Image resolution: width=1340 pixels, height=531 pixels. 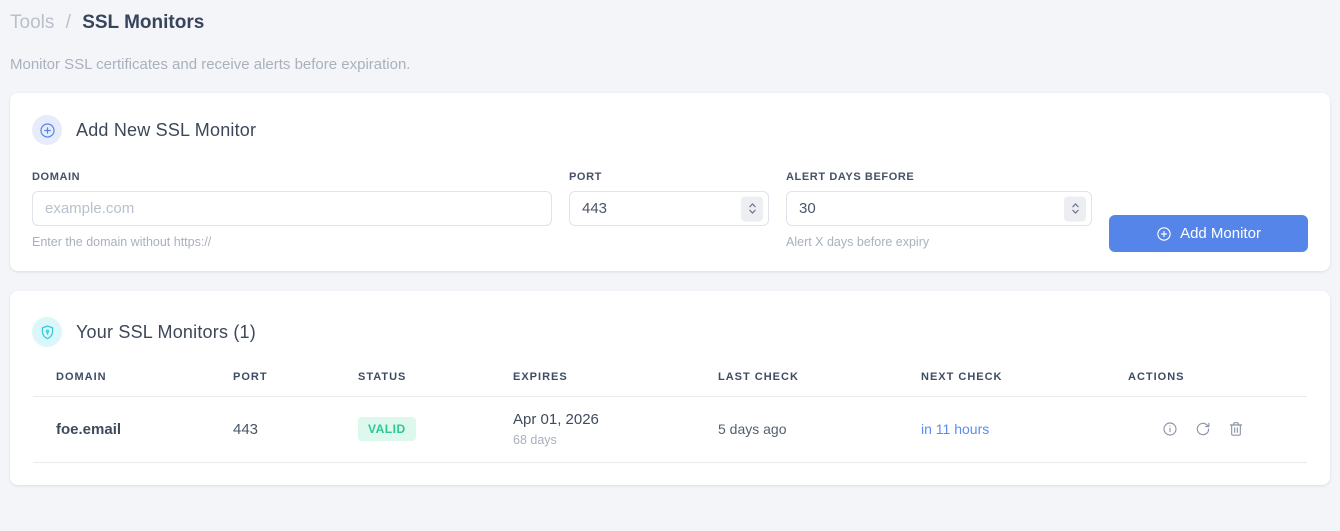 I want to click on delete-button, so click(x=1236, y=429).